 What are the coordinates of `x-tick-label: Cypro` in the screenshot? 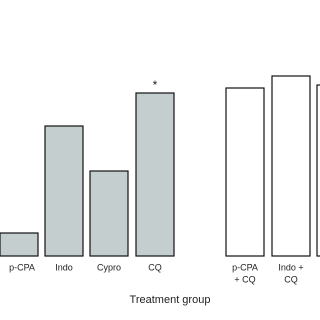 It's located at (109, 267).